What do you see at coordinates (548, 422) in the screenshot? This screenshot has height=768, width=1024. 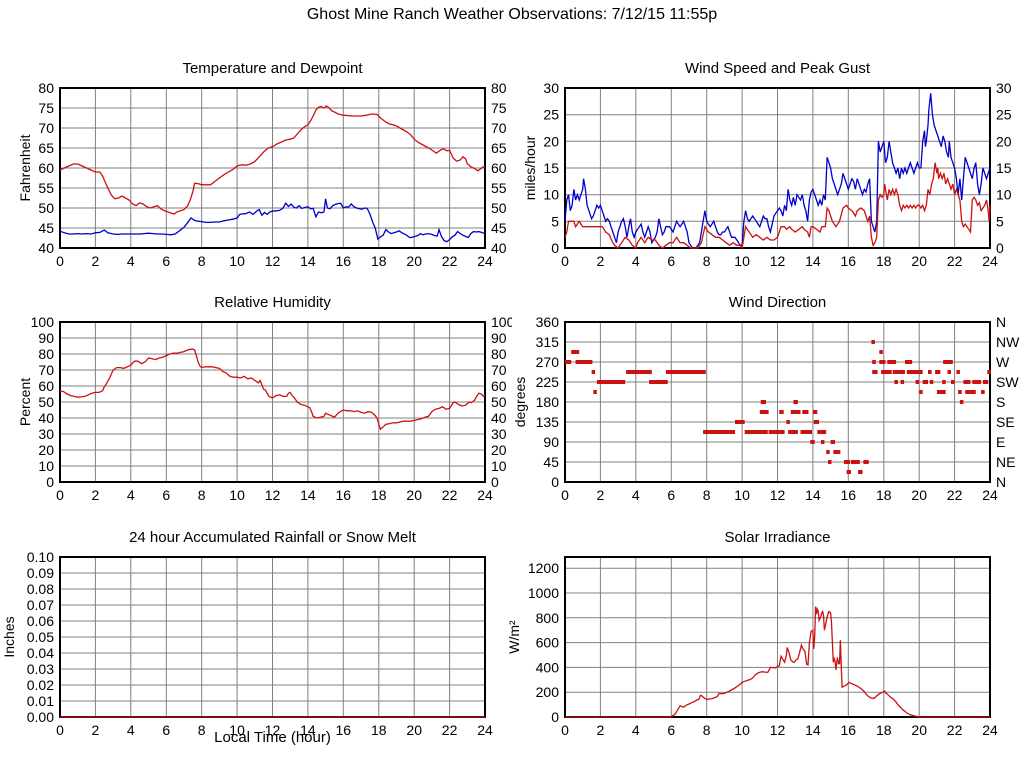 I see `svg-text: 135` at bounding box center [548, 422].